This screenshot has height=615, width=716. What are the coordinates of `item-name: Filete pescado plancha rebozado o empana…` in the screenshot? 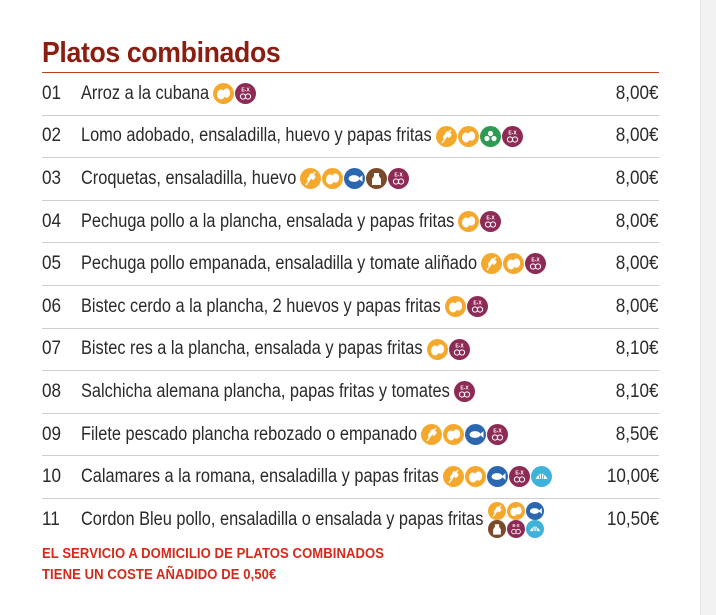 It's located at (249, 434).